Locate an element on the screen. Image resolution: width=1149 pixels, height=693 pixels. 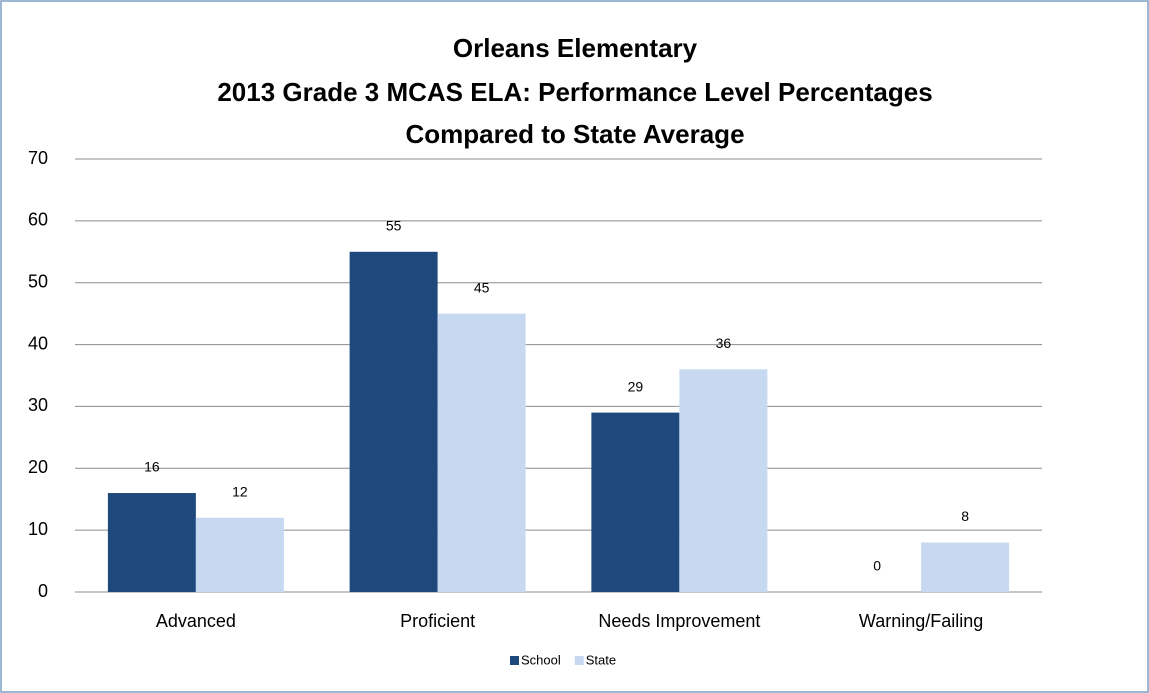
legend-label: State is located at coordinates (601, 659).